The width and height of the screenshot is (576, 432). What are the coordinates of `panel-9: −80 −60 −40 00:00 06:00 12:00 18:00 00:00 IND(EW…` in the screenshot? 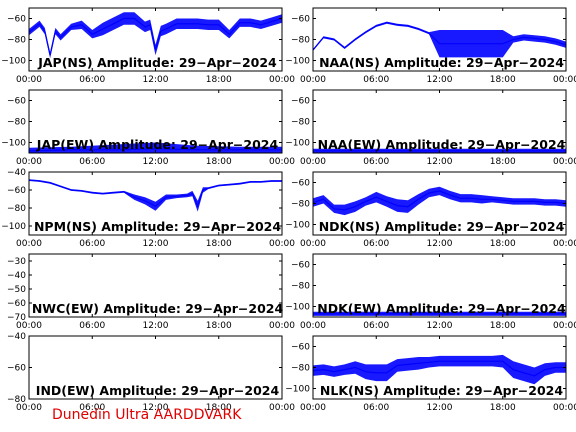 It's located at (151, 372).